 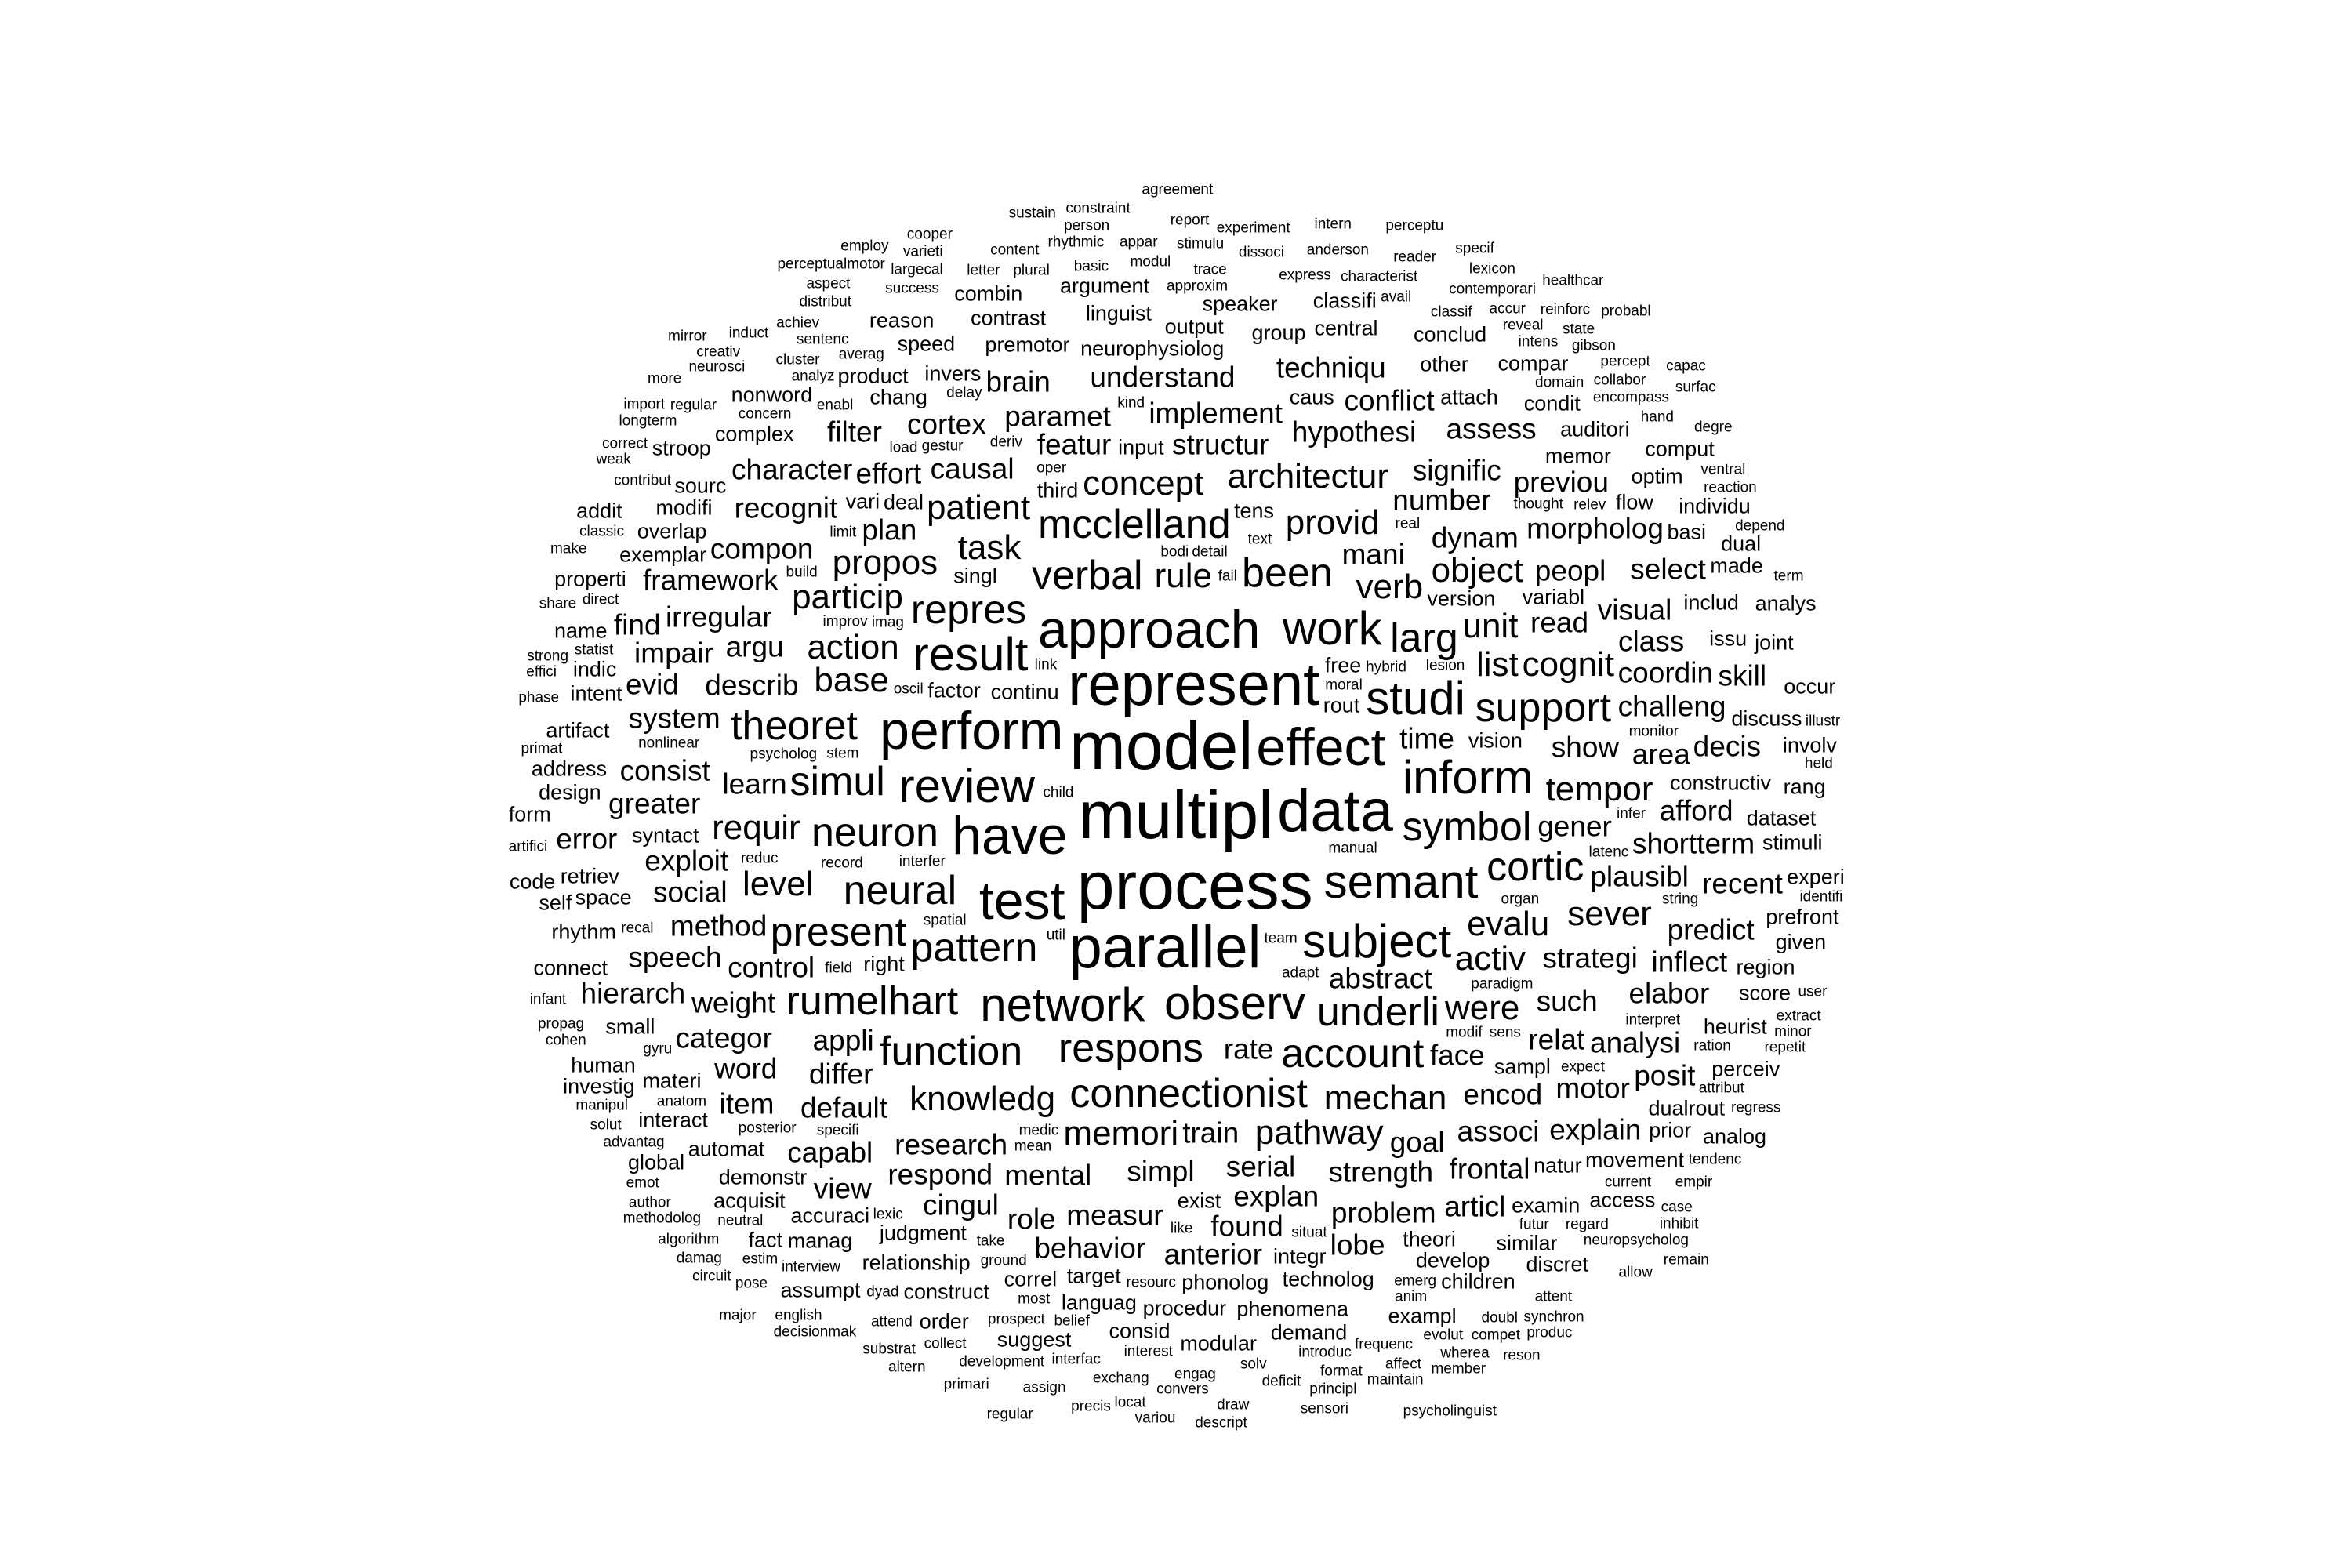 What do you see at coordinates (648, 421) in the screenshot?
I see `cloud-word: longterm` at bounding box center [648, 421].